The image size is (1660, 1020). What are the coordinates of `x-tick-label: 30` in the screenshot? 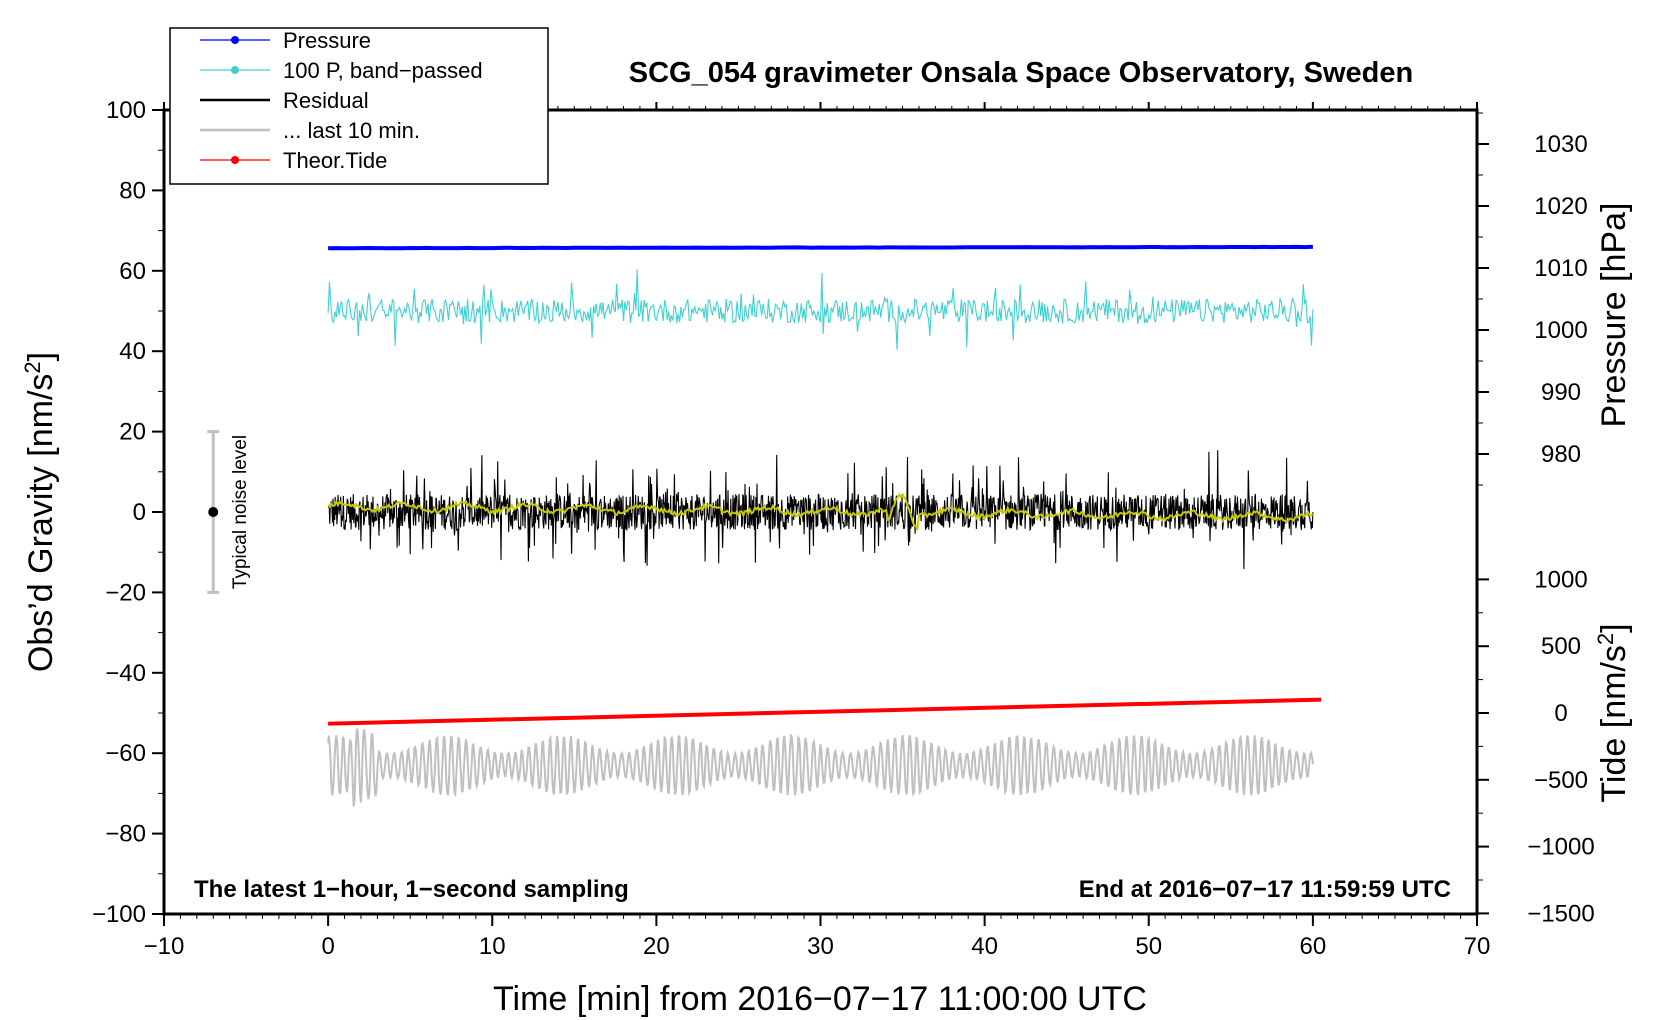 It's located at (820, 946).